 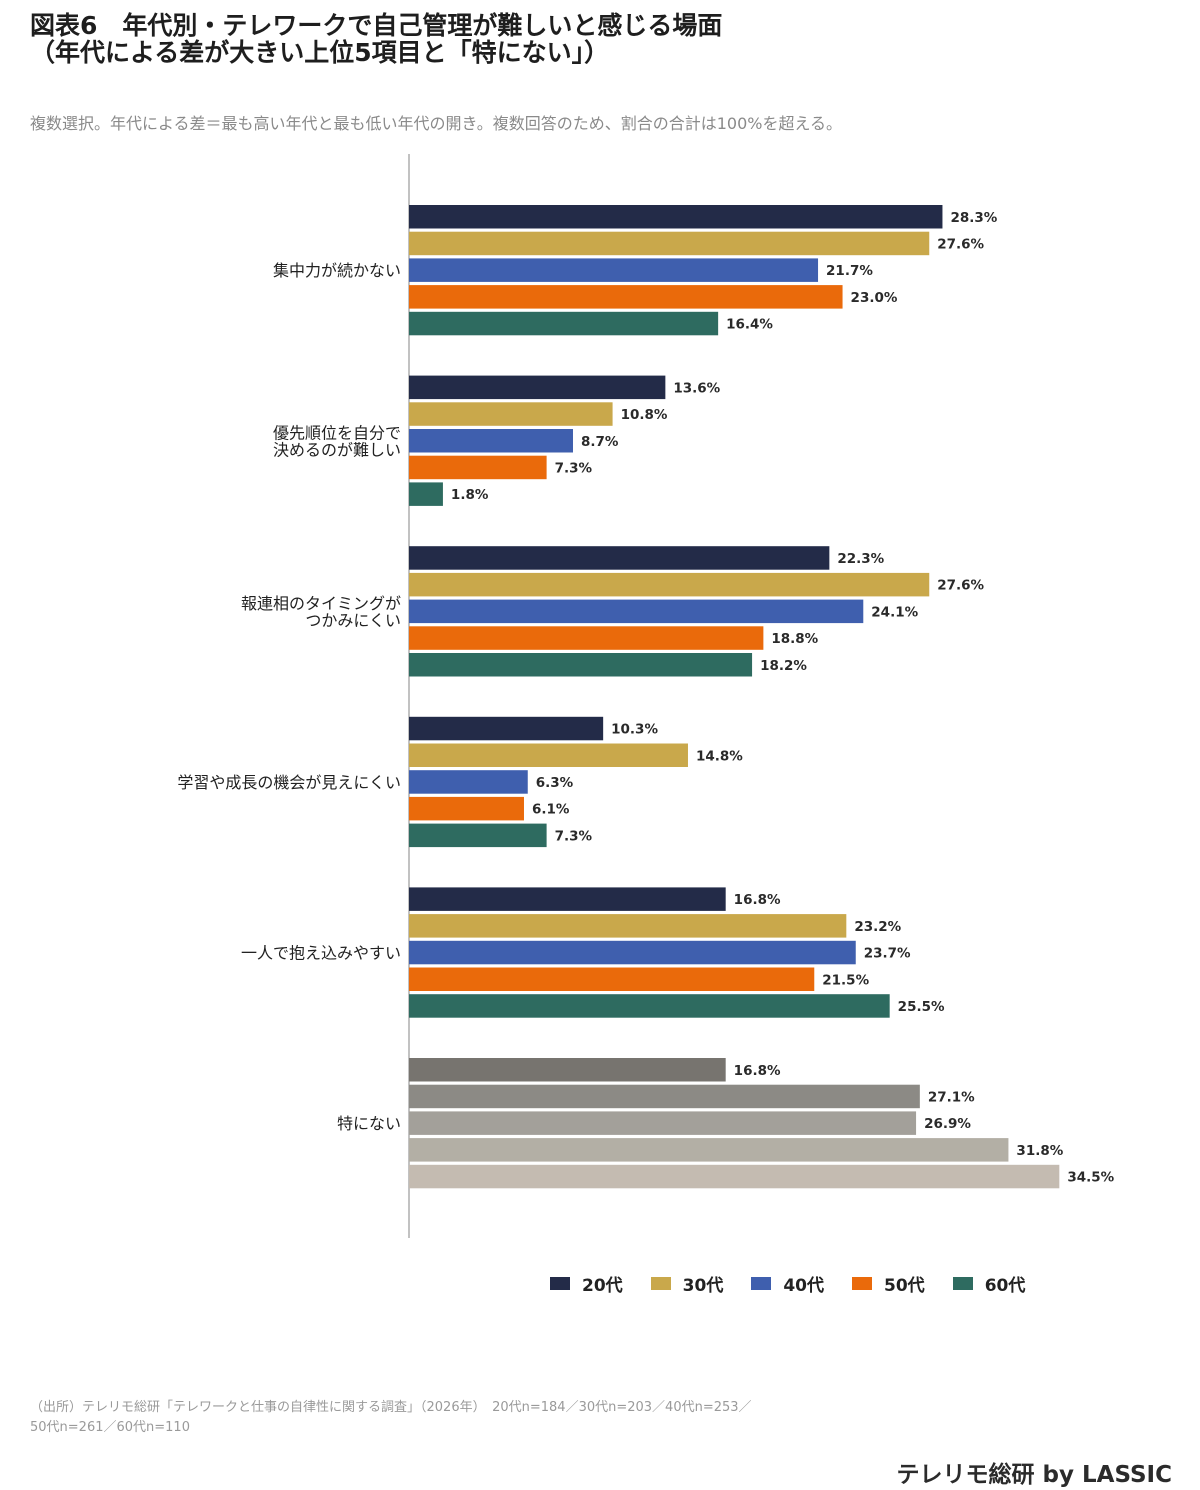 What do you see at coordinates (321, 953) in the screenshot?
I see `category-label-5-line-1: 一人で抱え込みやすい` at bounding box center [321, 953].